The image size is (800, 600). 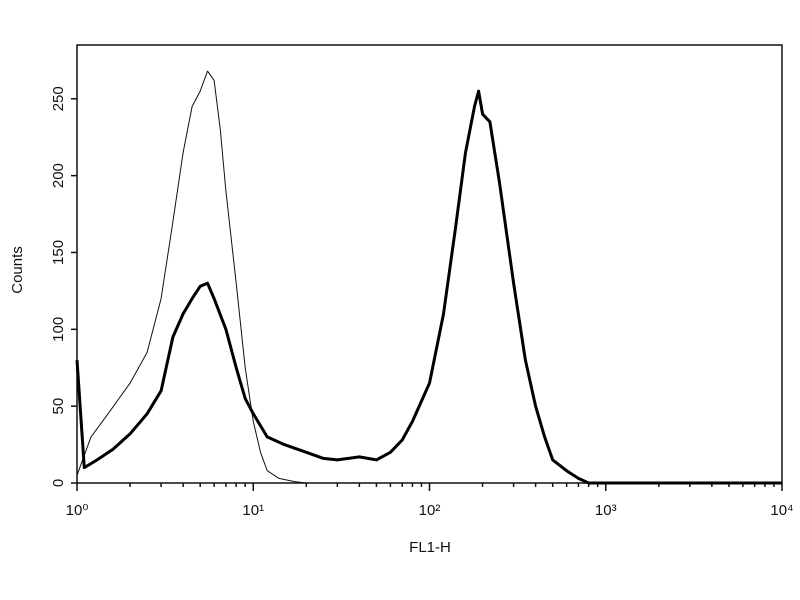 I want to click on x-tick-label: 10³, so click(x=606, y=510).